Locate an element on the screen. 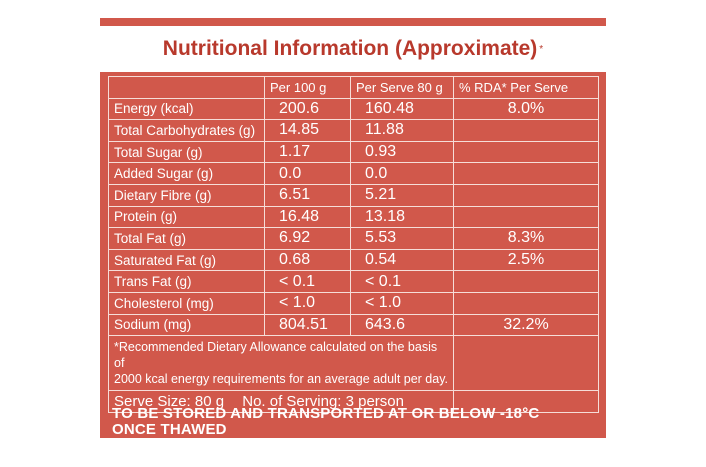 The width and height of the screenshot is (706, 467). footnote-empty-cell is located at coordinates (526, 363).